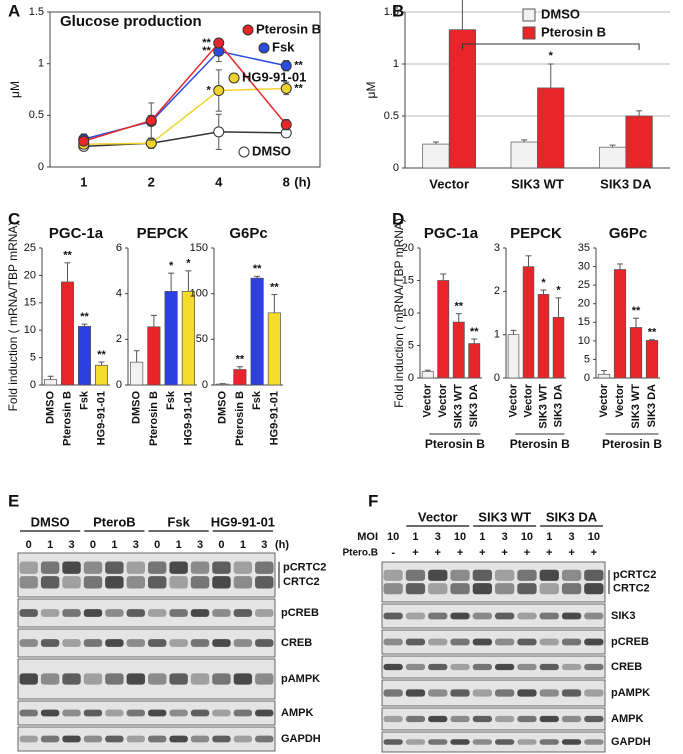  Describe the element at coordinates (248, 30) in the screenshot. I see `legend-marker` at that location.